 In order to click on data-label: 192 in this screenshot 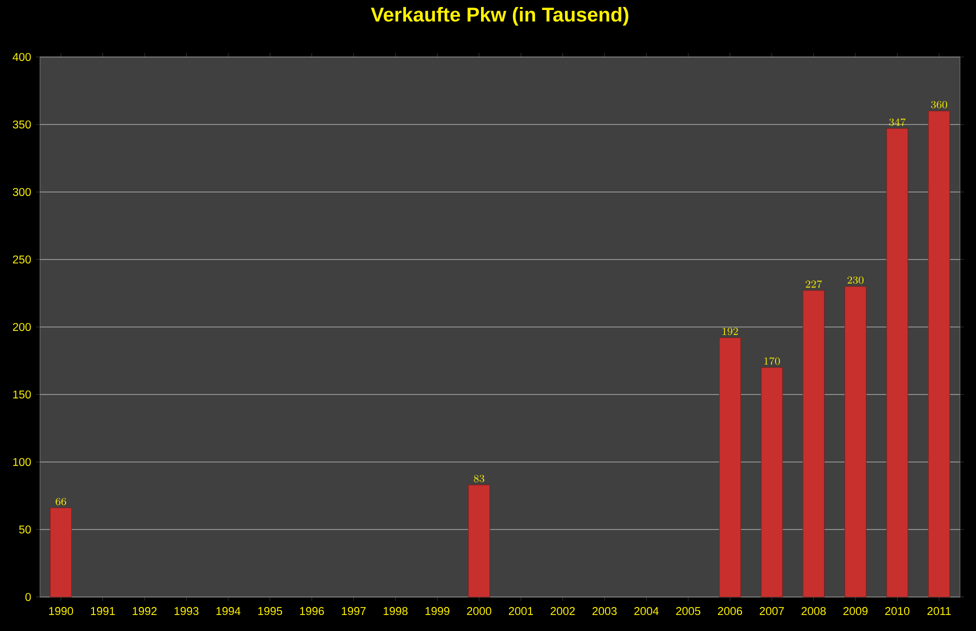, I will do `click(730, 332)`.